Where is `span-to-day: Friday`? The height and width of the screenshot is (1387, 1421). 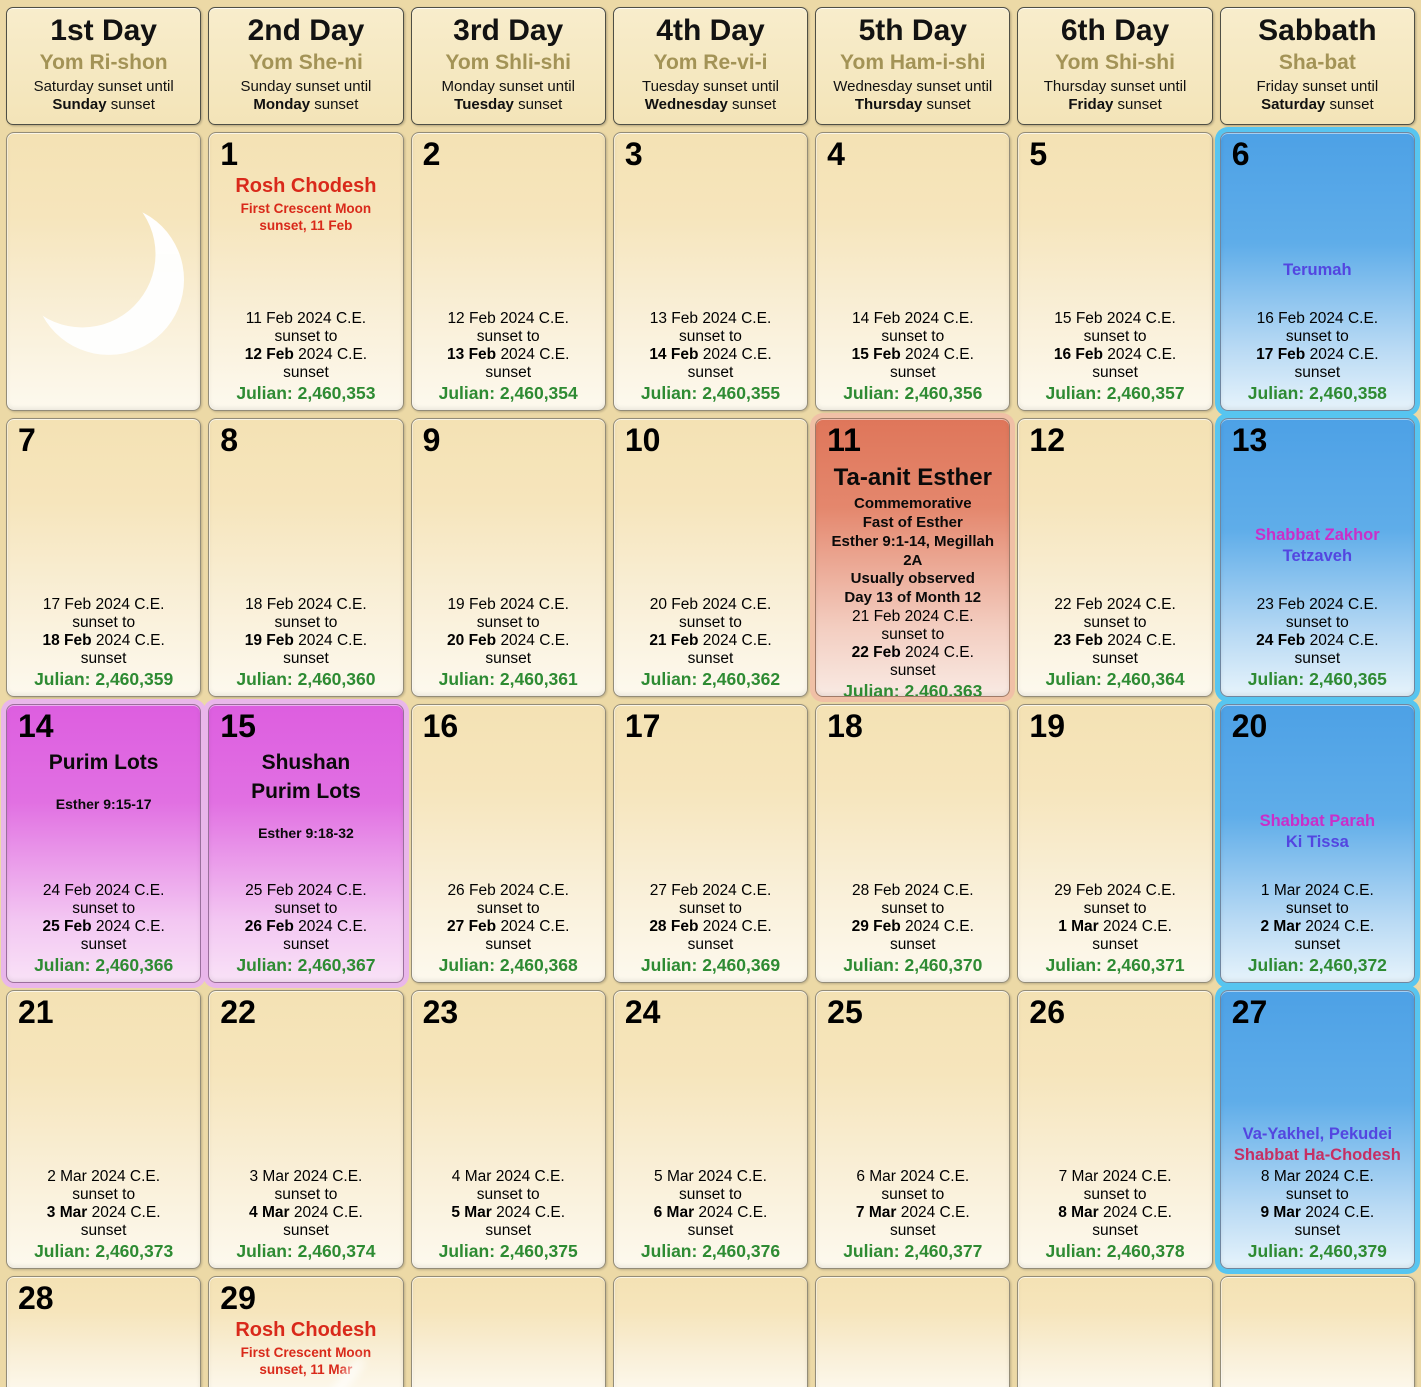 span-to-day: Friday is located at coordinates (1091, 105).